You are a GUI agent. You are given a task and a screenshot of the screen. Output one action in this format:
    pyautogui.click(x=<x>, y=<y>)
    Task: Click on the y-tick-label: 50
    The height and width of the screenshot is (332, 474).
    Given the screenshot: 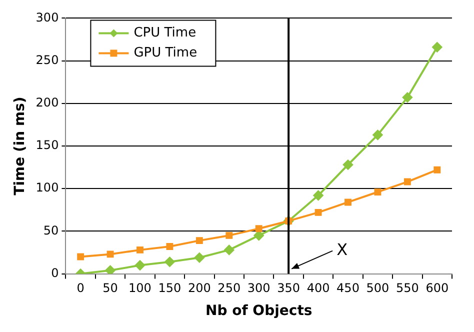 What is the action you would take?
    pyautogui.click(x=51, y=230)
    